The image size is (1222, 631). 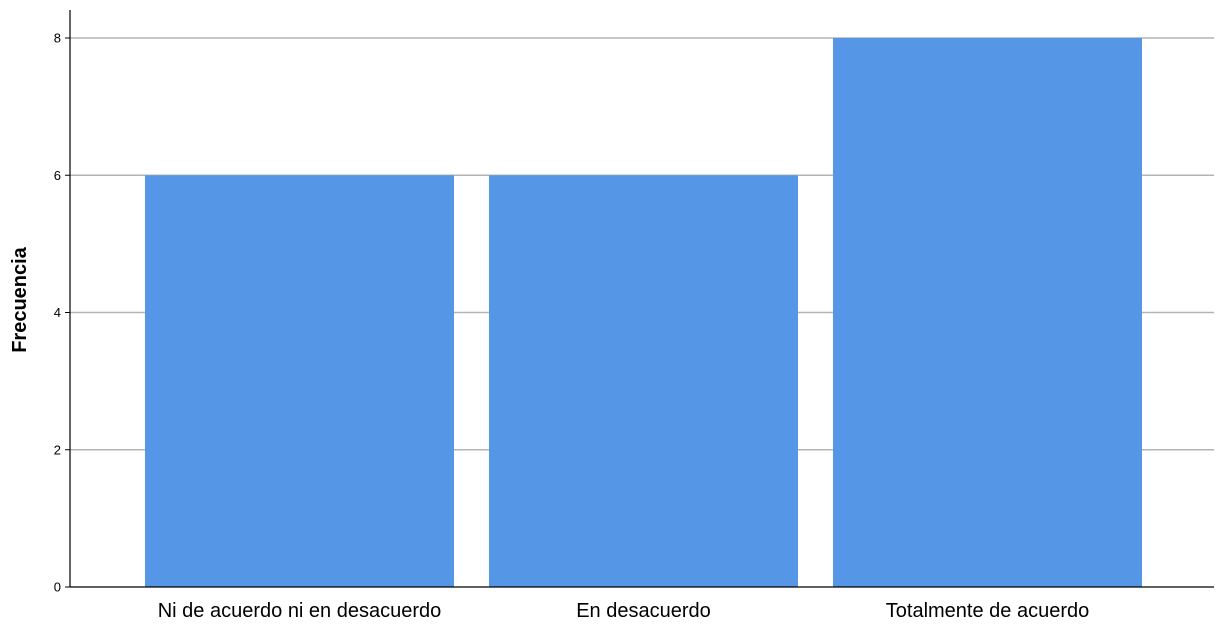 I want to click on x-category-label-2: Totalmente de acuerdo, so click(x=987, y=611).